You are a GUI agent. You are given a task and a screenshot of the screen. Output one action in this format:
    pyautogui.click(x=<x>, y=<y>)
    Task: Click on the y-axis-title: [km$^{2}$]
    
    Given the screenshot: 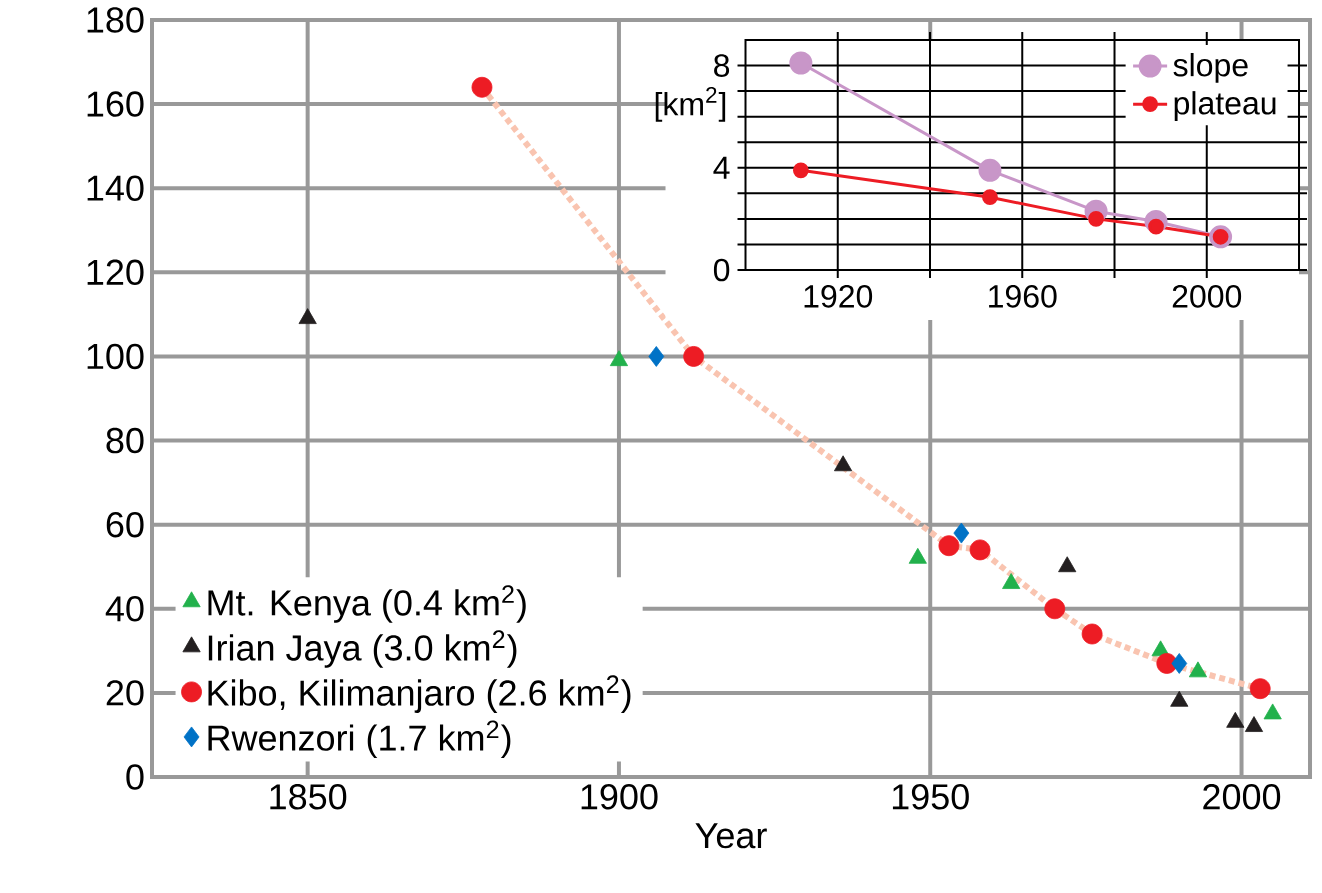 What is the action you would take?
    pyautogui.click(x=690, y=104)
    